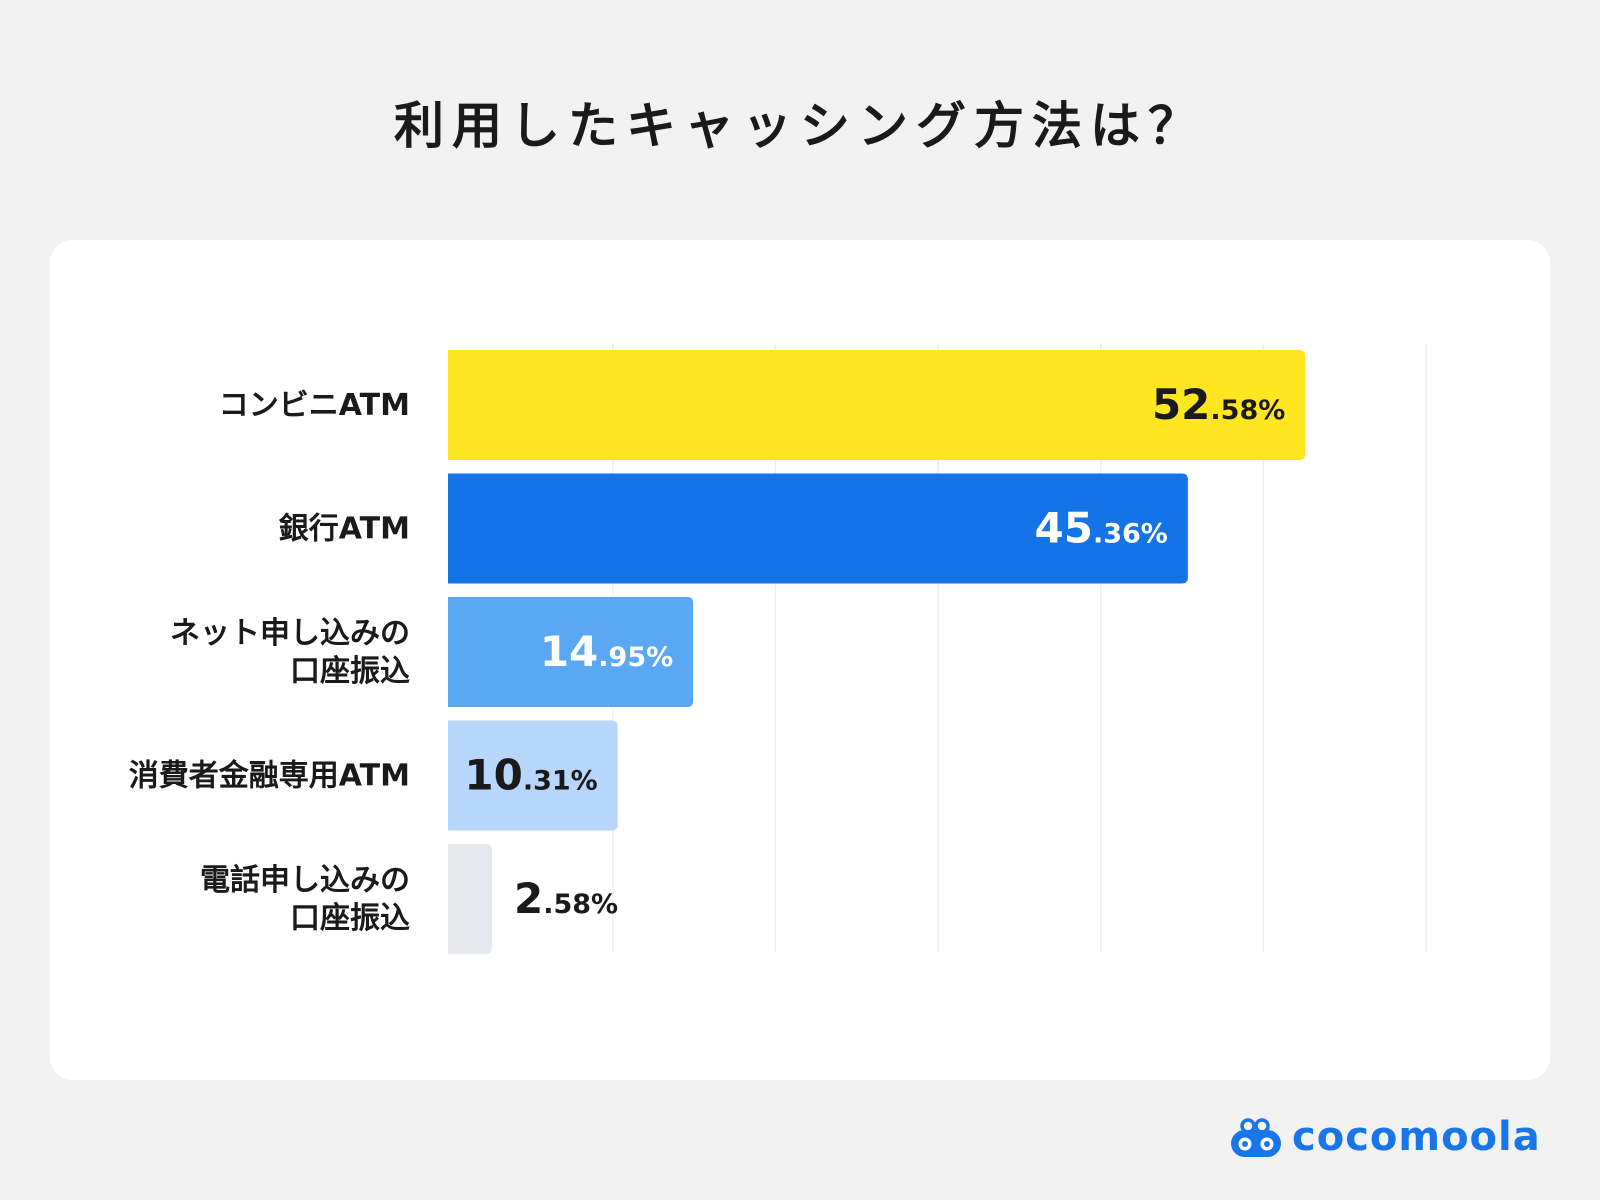 This screenshot has width=1600, height=1200. I want to click on category-label: 電話申し込みの口座振込, so click(305, 899).